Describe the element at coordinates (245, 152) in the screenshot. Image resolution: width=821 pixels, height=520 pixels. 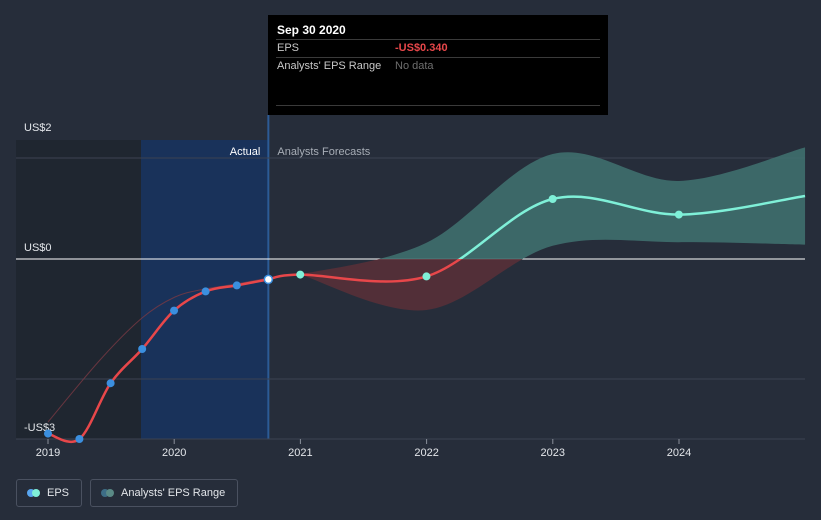
I see `actual-section-label: Actual` at that location.